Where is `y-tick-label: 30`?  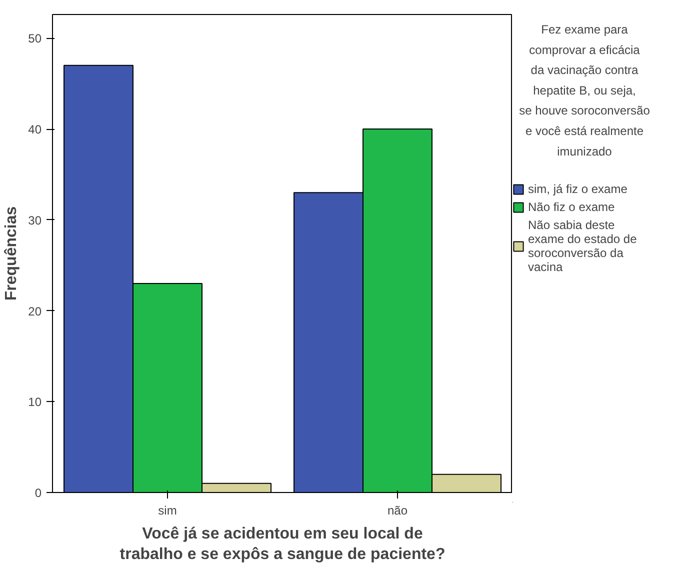 y-tick-label: 30 is located at coordinates (35, 220).